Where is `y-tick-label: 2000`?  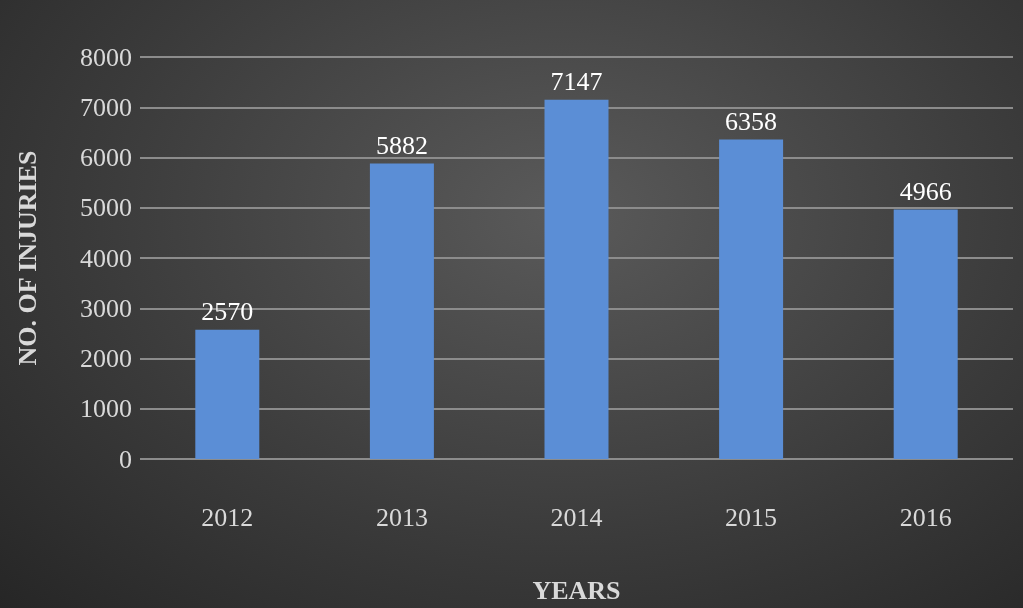 y-tick-label: 2000 is located at coordinates (106, 358).